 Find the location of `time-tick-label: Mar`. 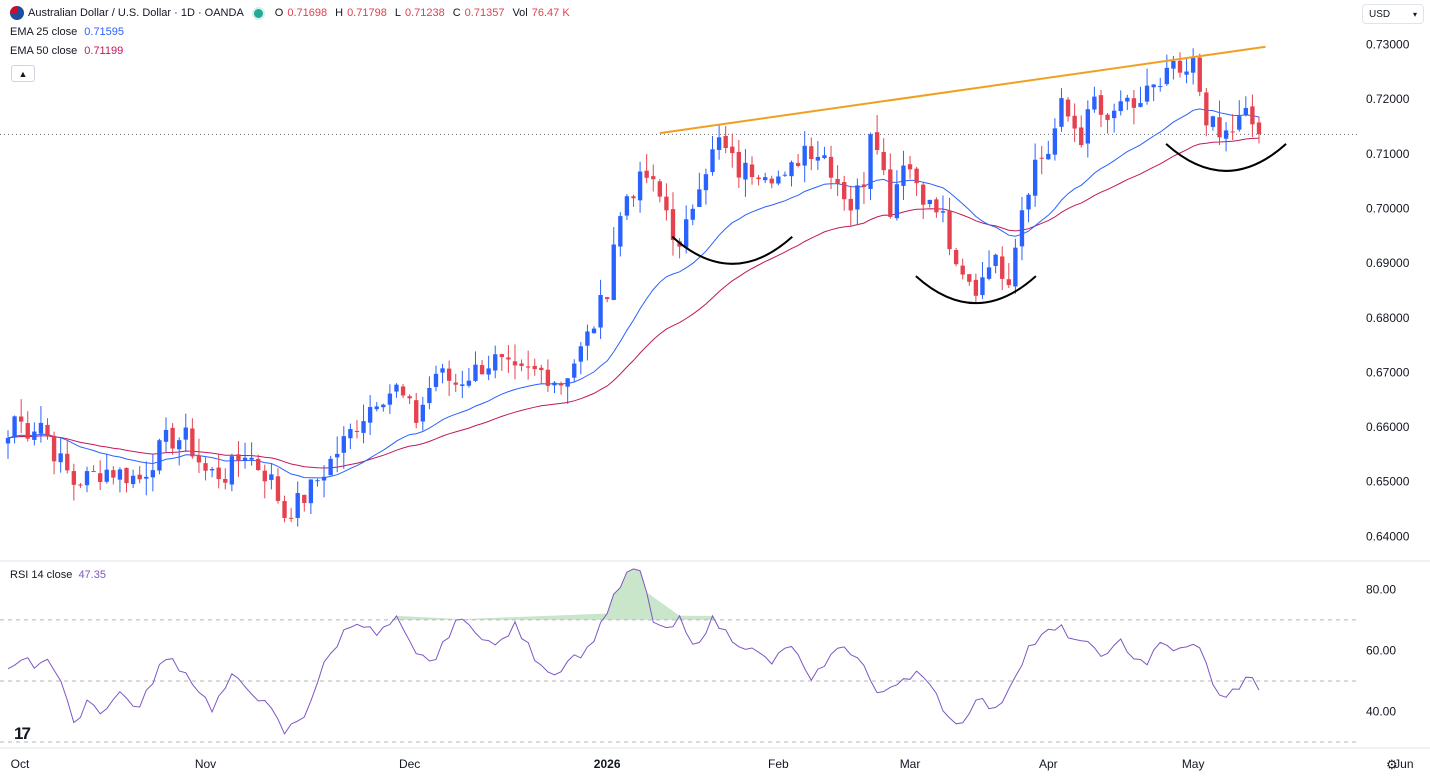

time-tick-label: Mar is located at coordinates (910, 764).